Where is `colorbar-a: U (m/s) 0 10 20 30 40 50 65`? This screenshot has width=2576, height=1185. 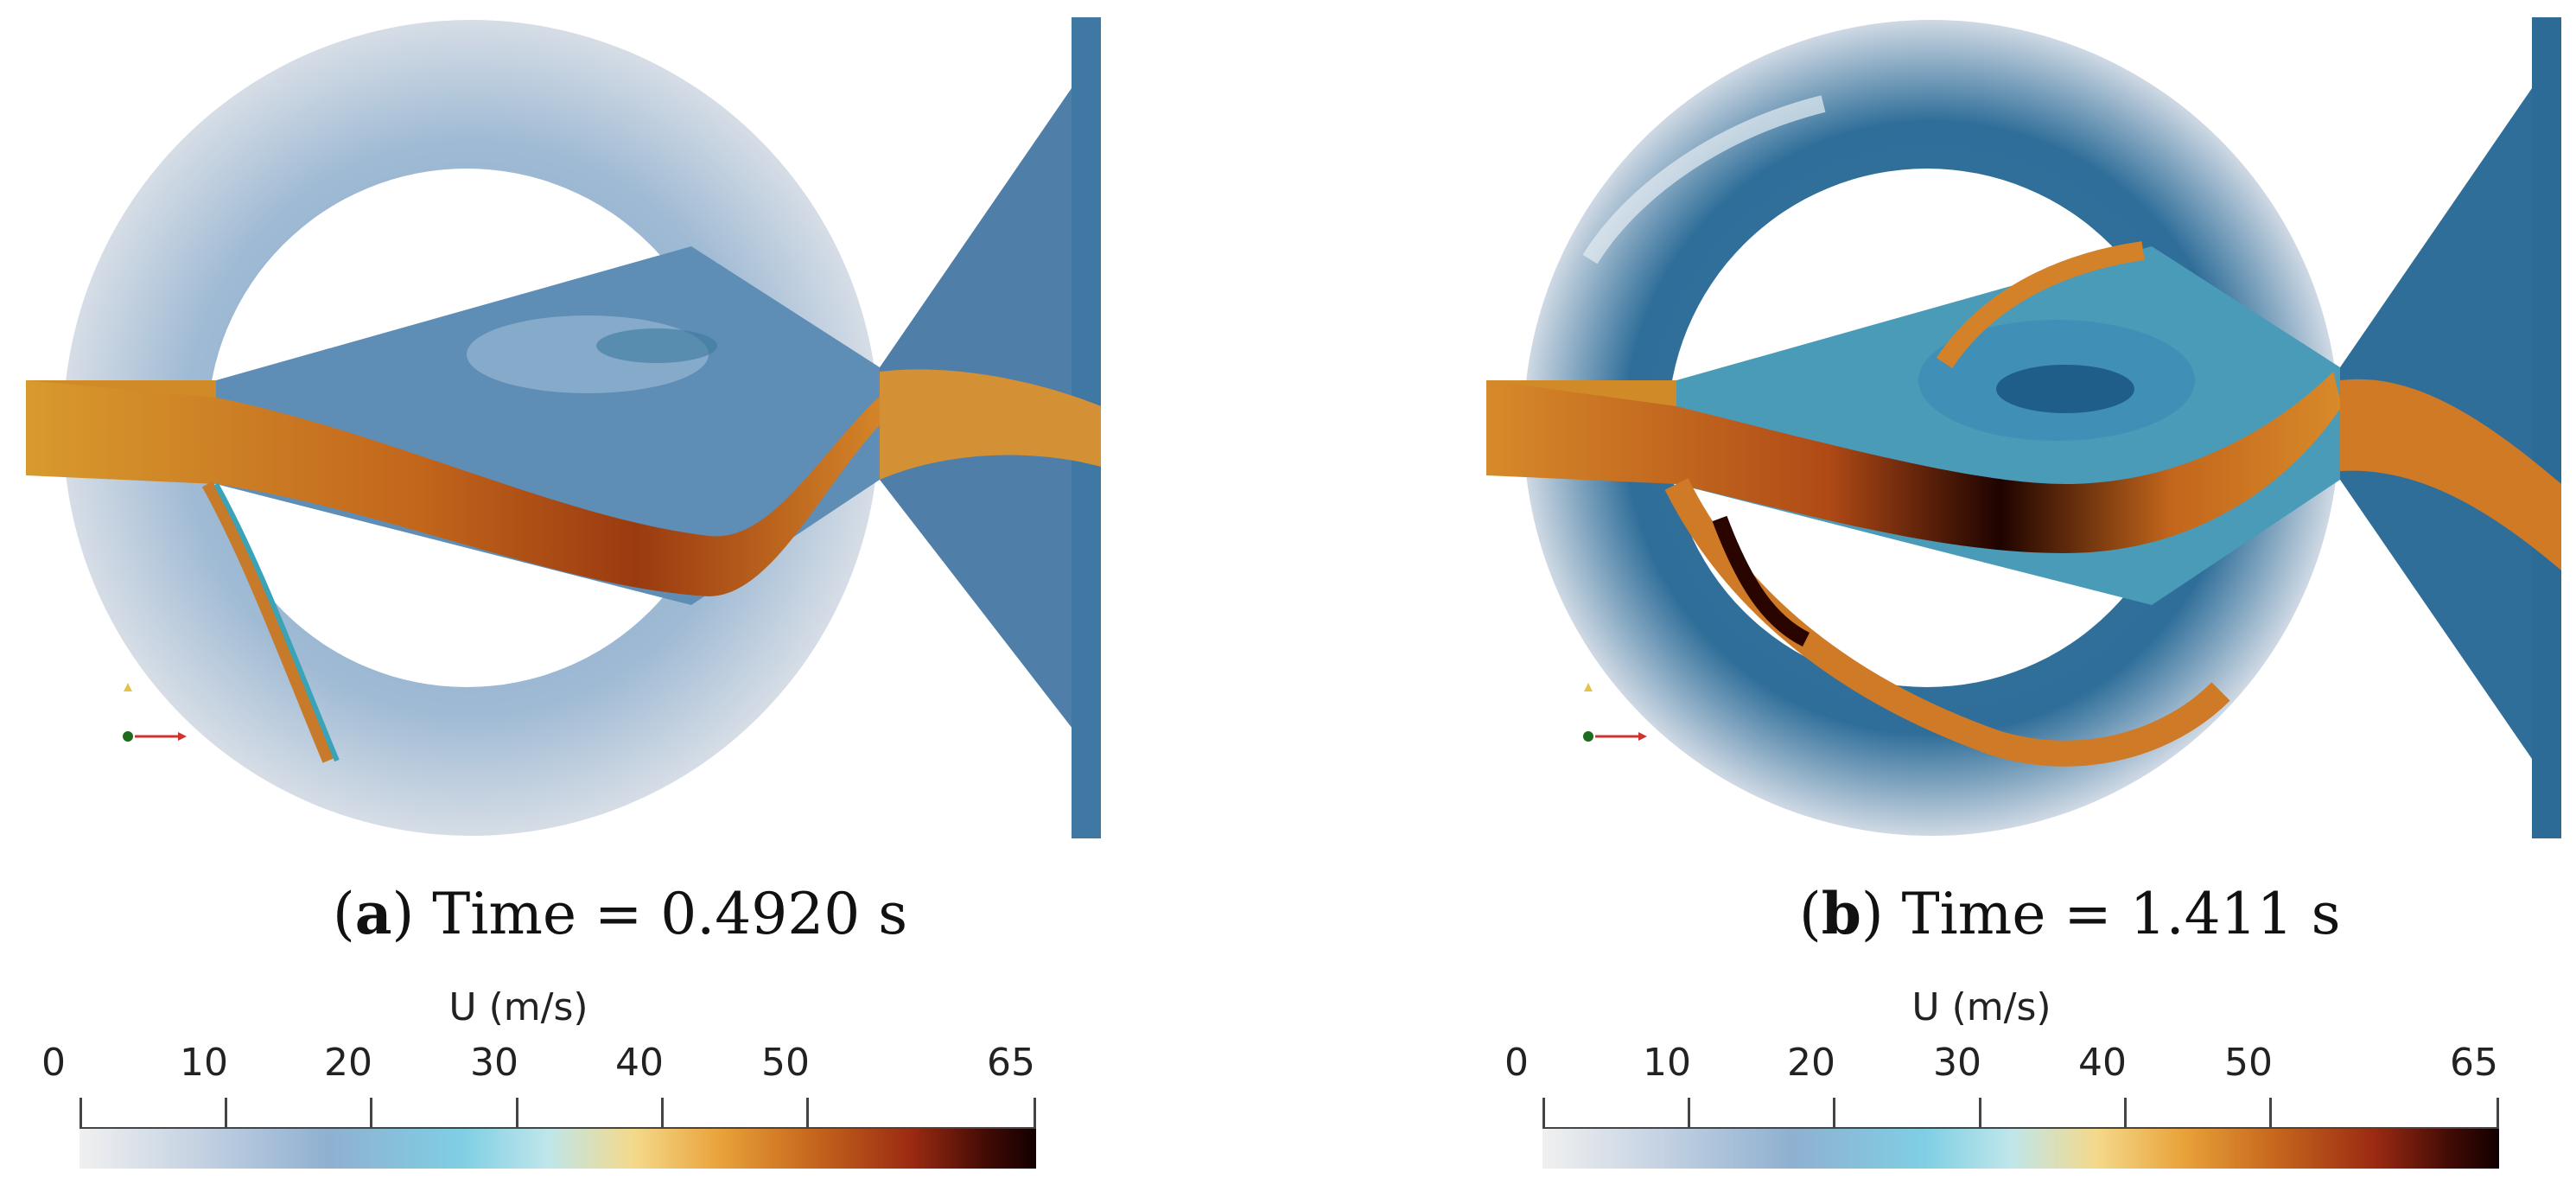 colorbar-a: U (m/s) 0 10 20 30 40 50 65 is located at coordinates (535, 1085).